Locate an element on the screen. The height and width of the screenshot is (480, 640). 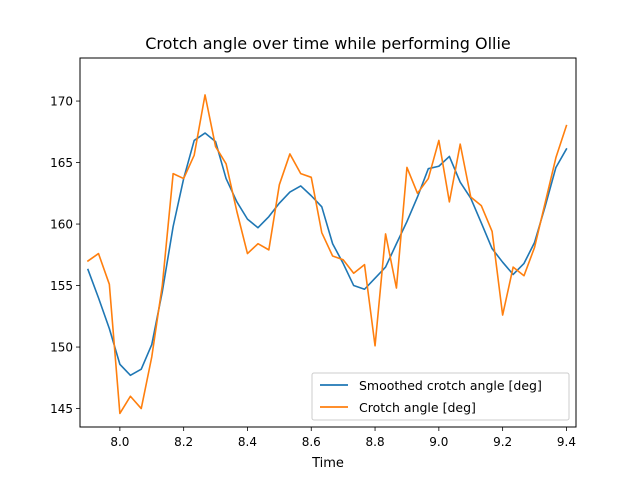
legend-box is located at coordinates (440, 396).